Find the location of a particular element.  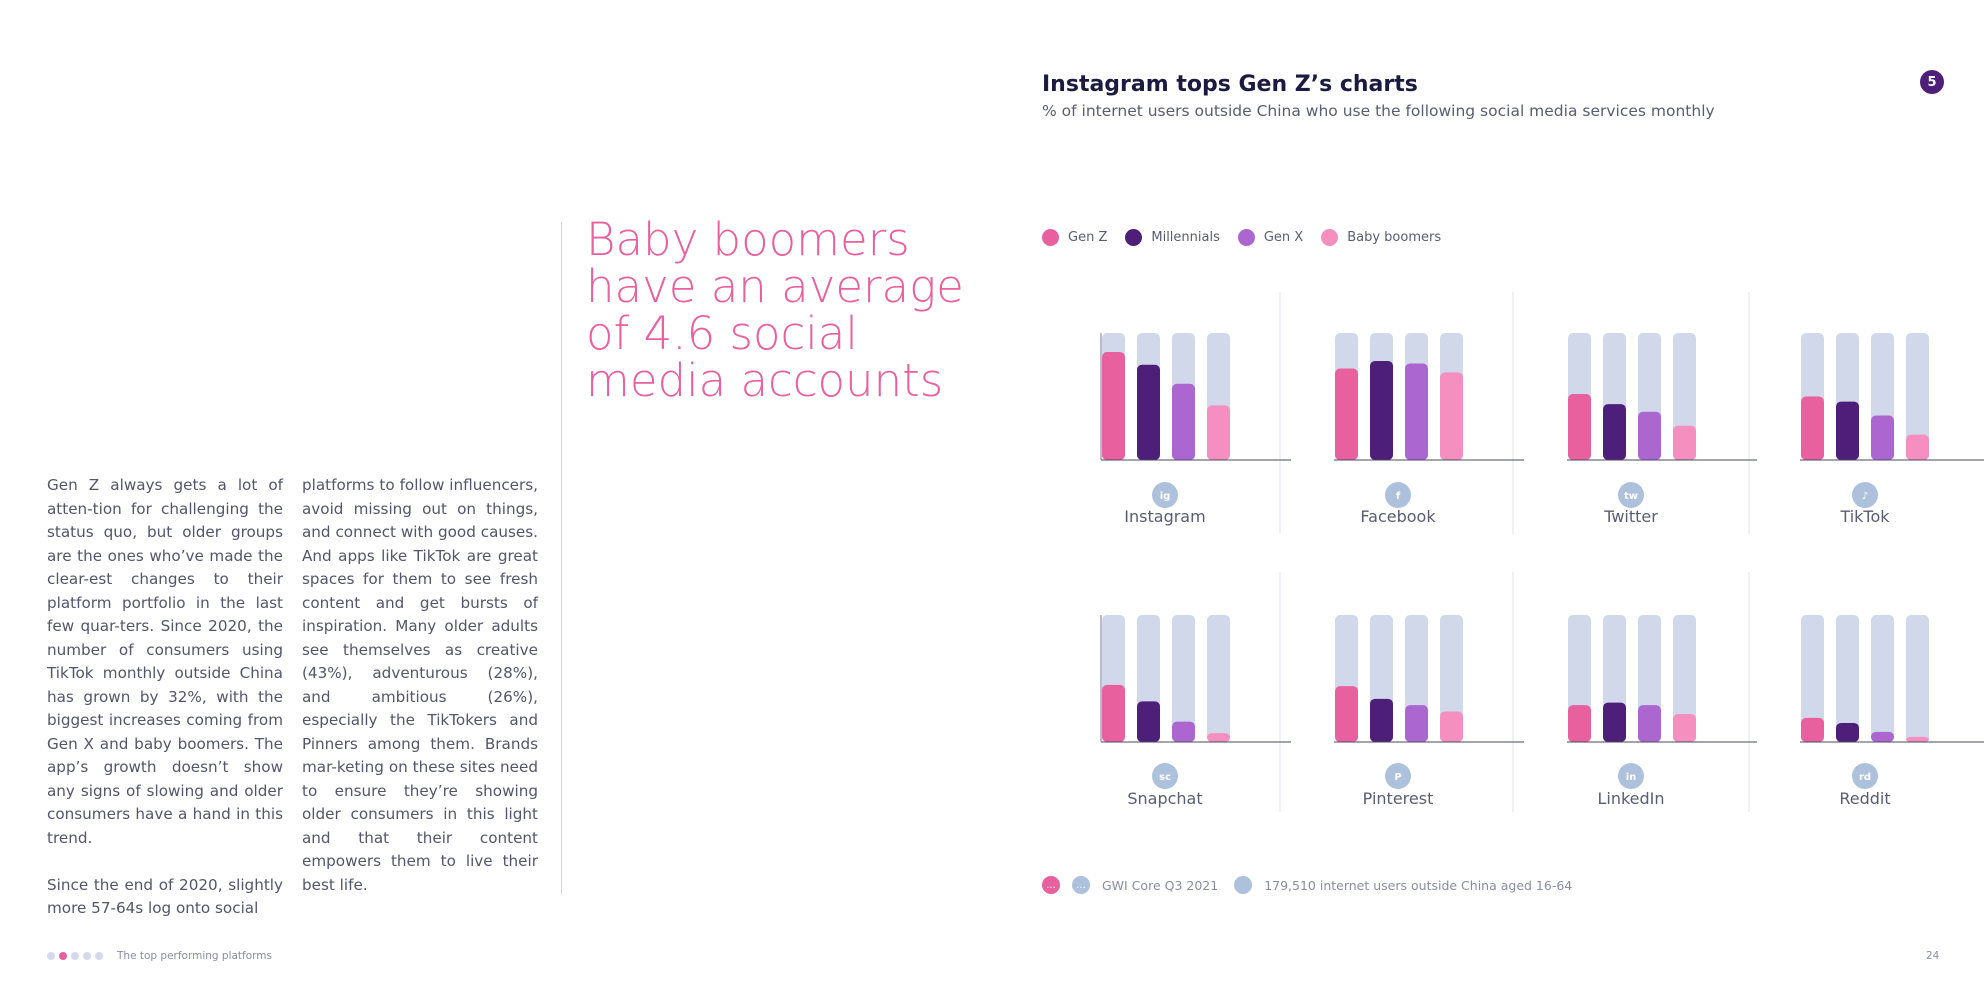

category-label: TikTok is located at coordinates (1864, 516).